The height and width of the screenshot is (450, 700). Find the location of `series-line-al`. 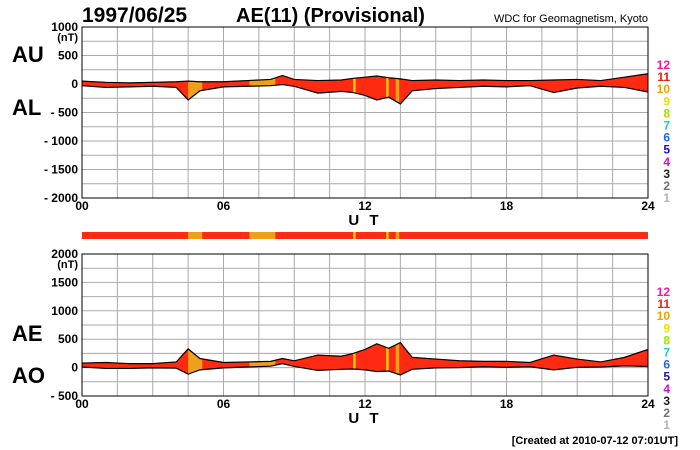

series-line-al is located at coordinates (365, 94).